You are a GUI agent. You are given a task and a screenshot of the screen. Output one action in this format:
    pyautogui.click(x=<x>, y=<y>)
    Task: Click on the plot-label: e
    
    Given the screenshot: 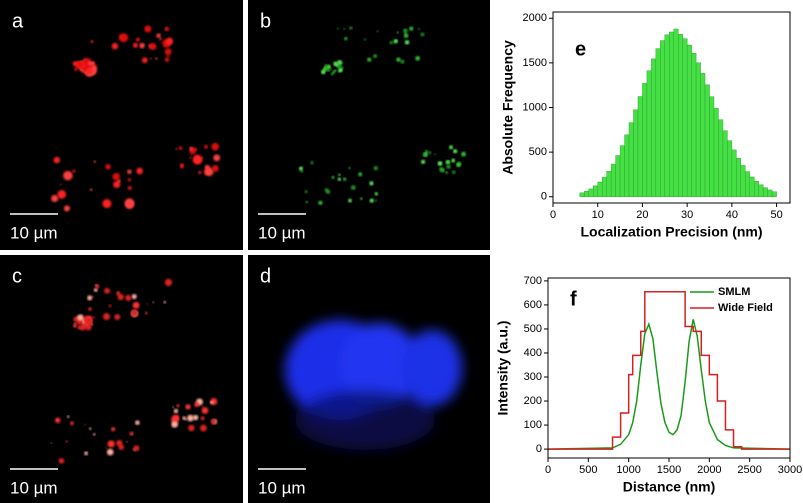 What is the action you would take?
    pyautogui.click(x=580, y=49)
    